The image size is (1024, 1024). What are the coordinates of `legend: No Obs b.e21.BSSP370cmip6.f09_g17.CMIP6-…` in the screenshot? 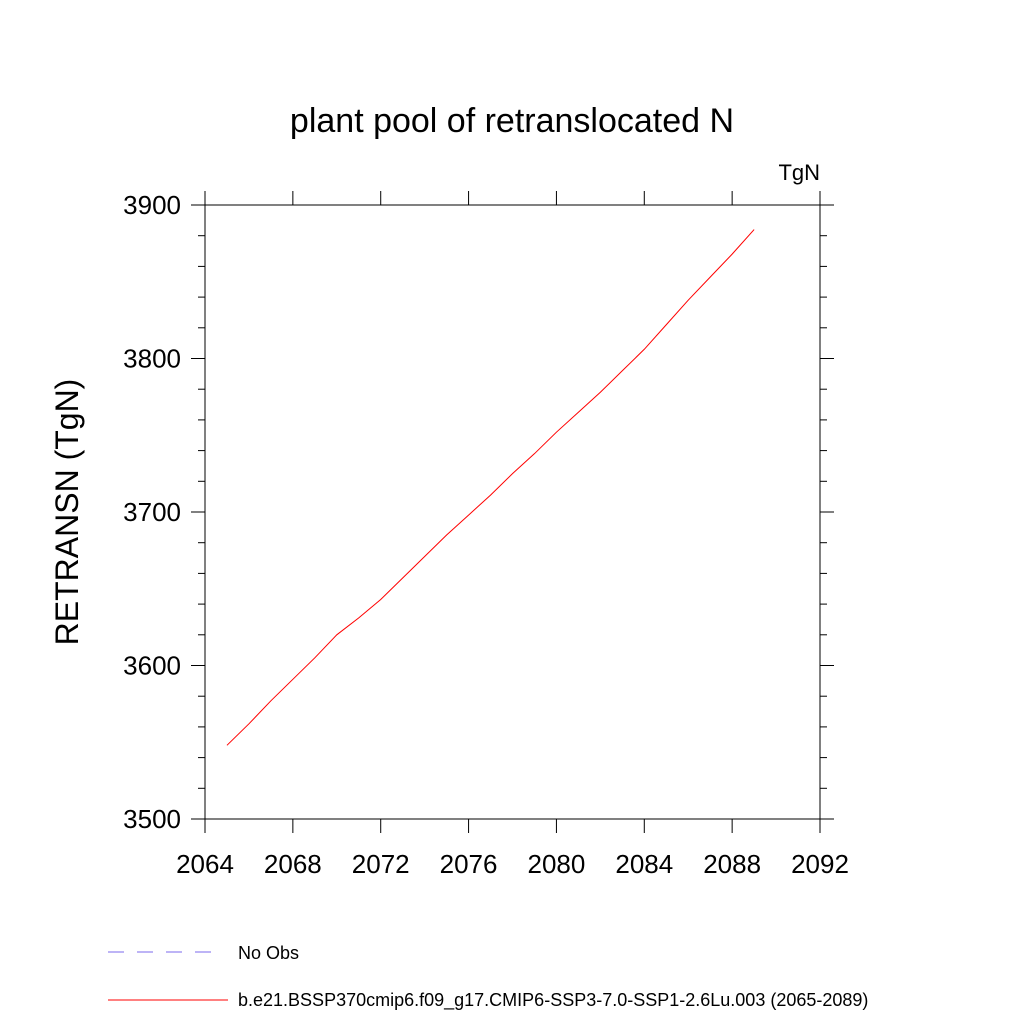 It's located at (488, 977).